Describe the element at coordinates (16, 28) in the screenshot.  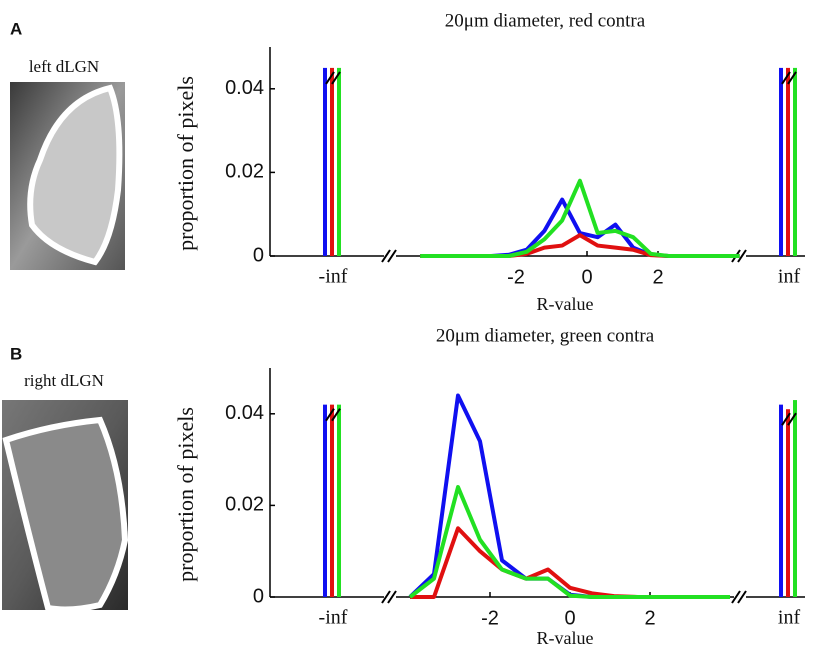
I see `panel-label: A` at that location.